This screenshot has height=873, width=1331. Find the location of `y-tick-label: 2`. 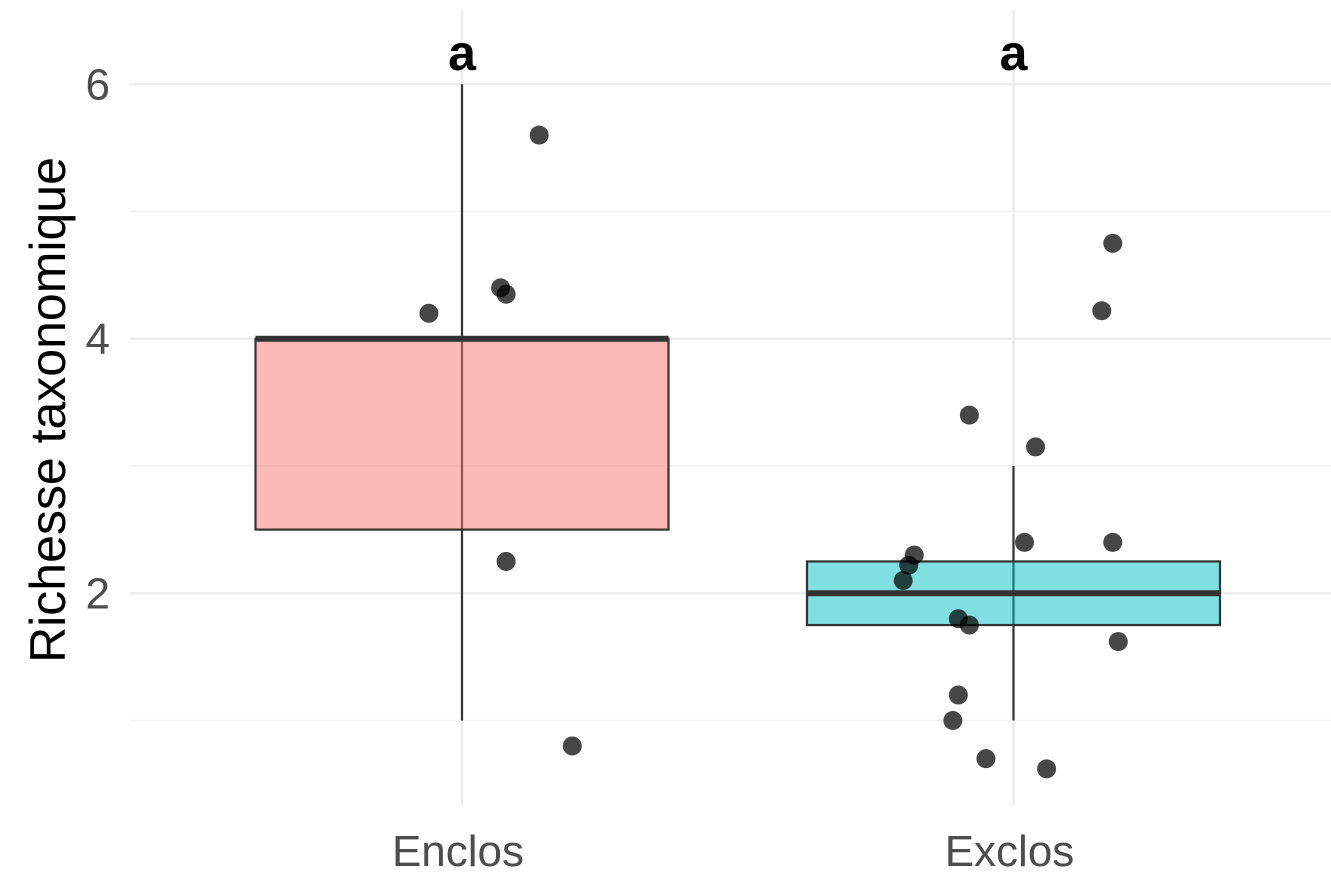

y-tick-label: 2 is located at coordinates (98, 593).